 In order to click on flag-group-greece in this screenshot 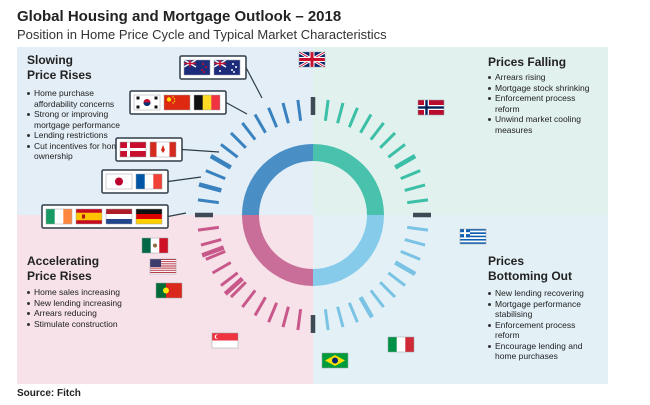, I will do `click(473, 236)`.